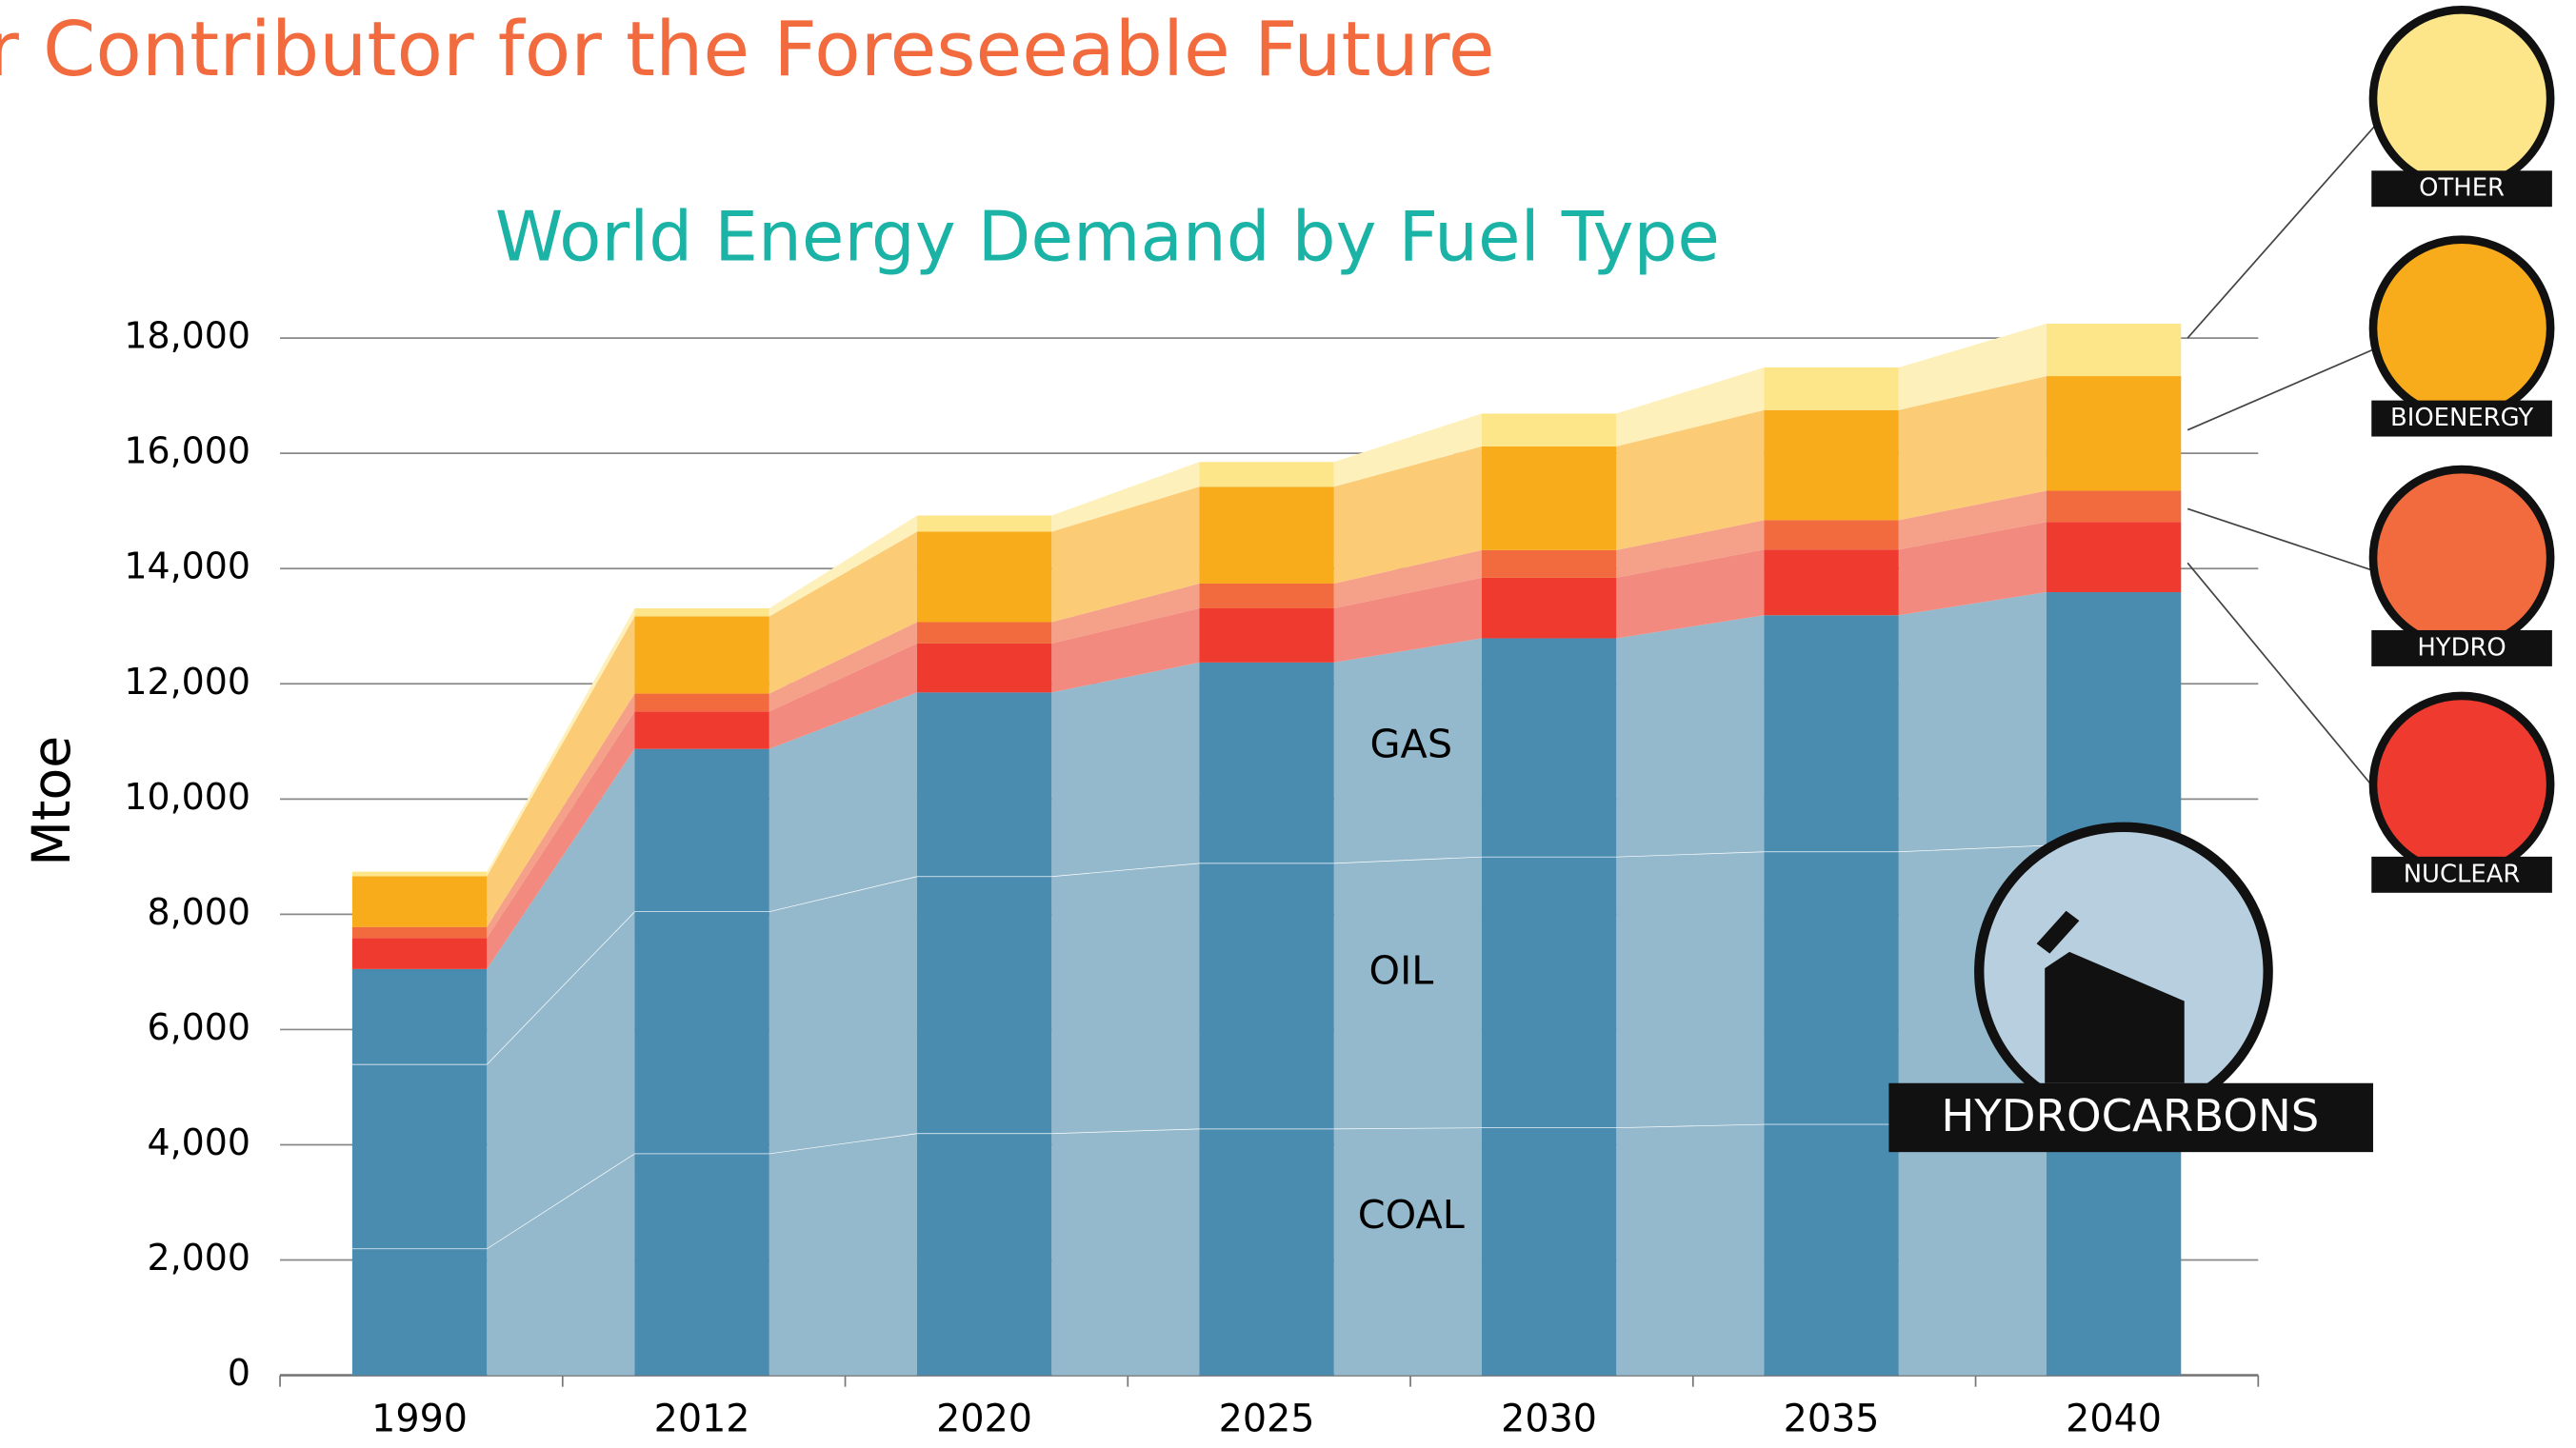  I want to click on icon-label: OTHER, so click(2462, 188).